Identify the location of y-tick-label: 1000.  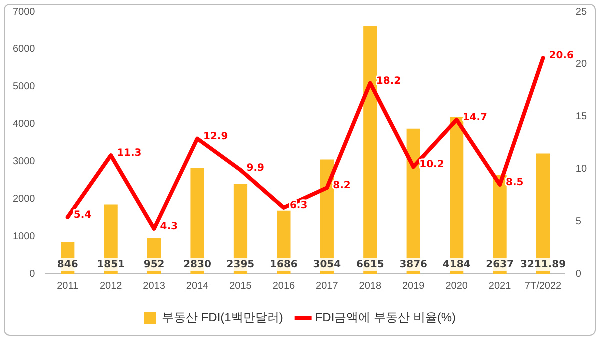
(24, 236).